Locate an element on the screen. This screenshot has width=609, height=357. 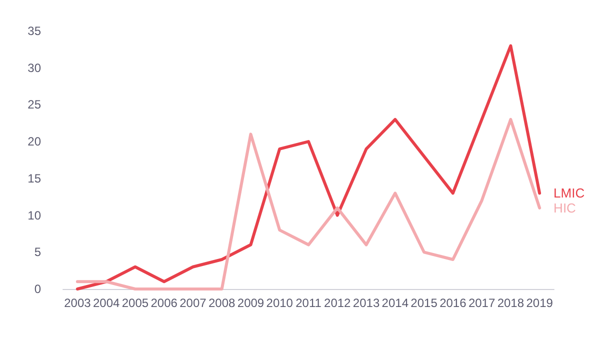
x-tick-label: 2006 is located at coordinates (164, 303).